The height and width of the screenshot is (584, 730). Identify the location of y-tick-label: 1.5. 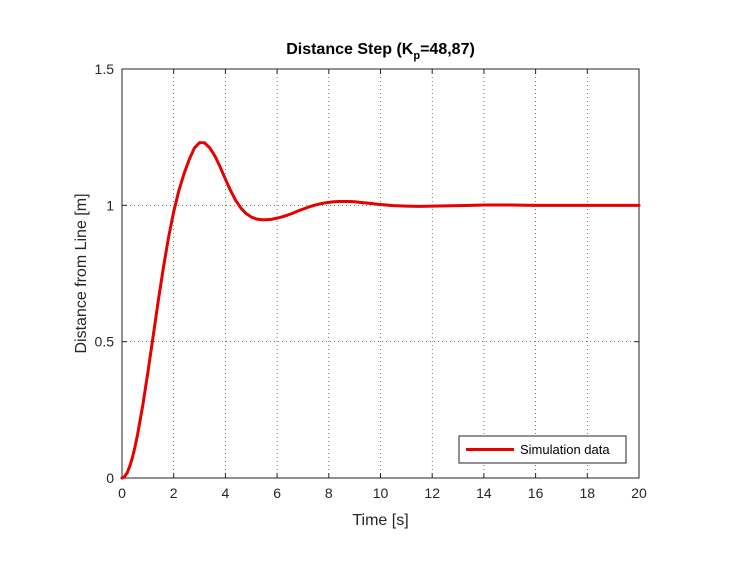
(105, 69).